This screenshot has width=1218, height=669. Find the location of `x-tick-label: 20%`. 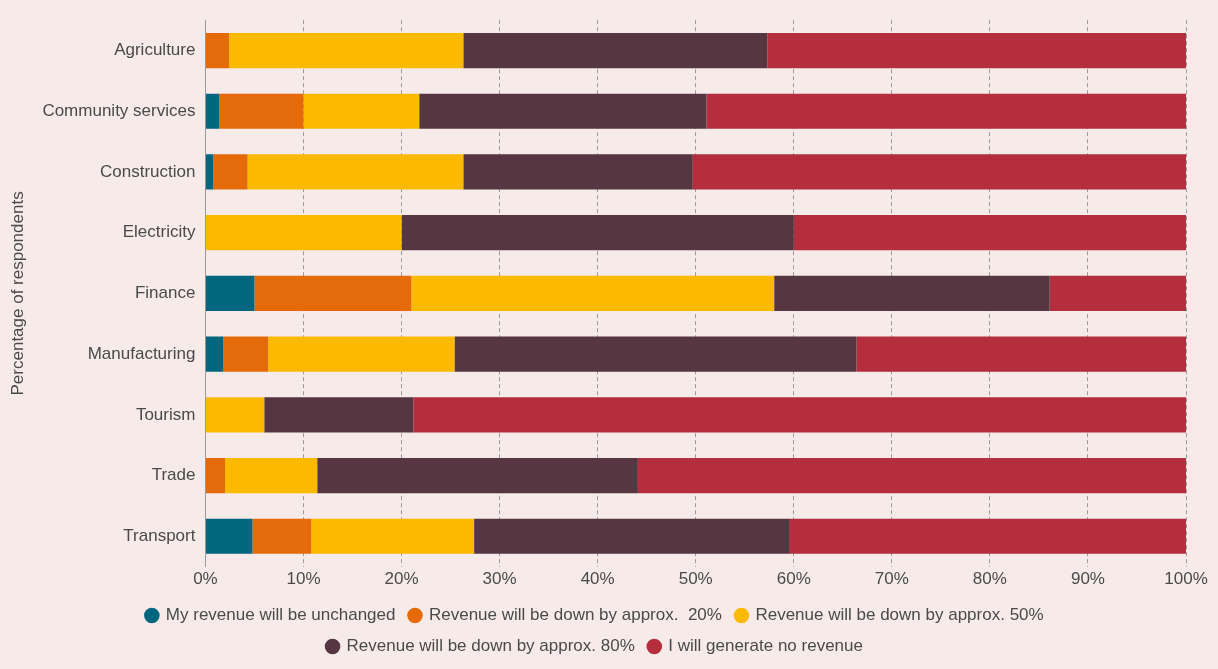

x-tick-label: 20% is located at coordinates (401, 579).